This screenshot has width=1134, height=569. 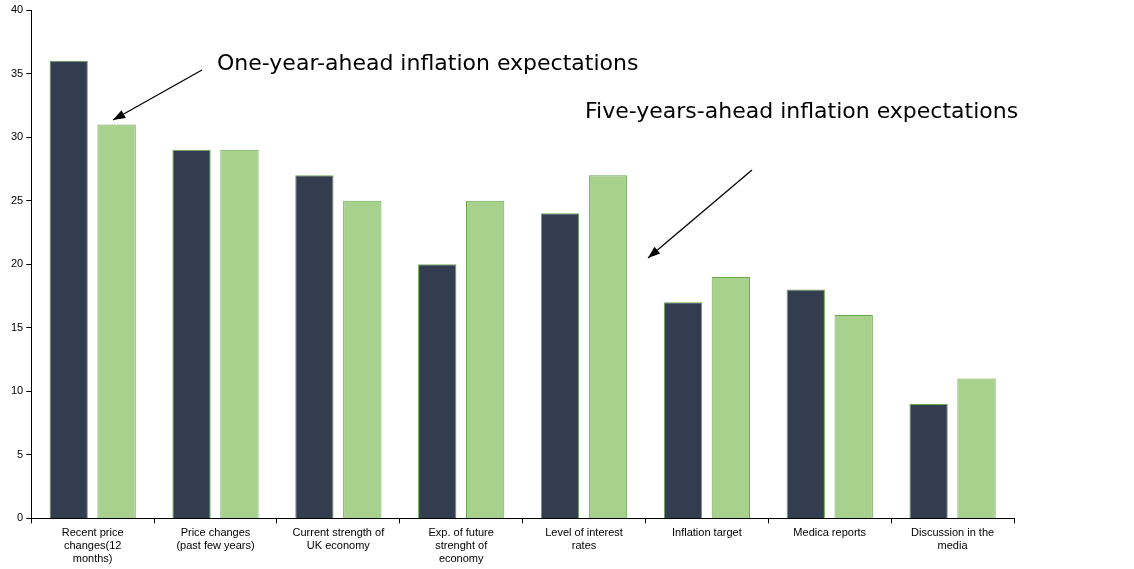 What do you see at coordinates (20, 453) in the screenshot?
I see `y-tick-label: 5` at bounding box center [20, 453].